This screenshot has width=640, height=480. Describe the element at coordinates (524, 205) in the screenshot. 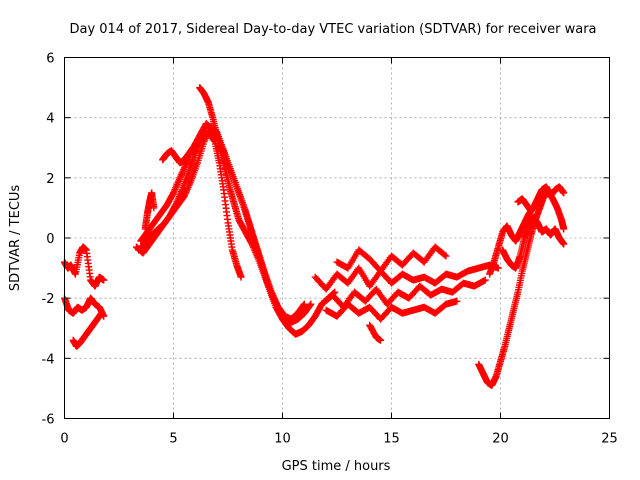

I see `series-trace-r` at that location.